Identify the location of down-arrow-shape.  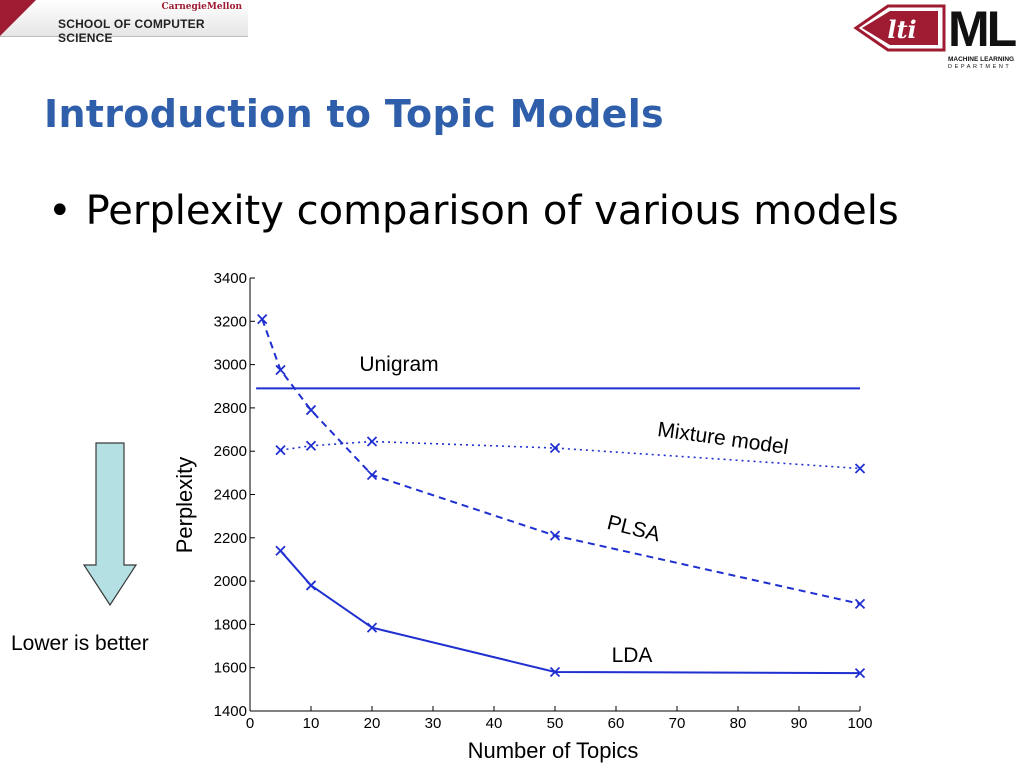
(110, 524).